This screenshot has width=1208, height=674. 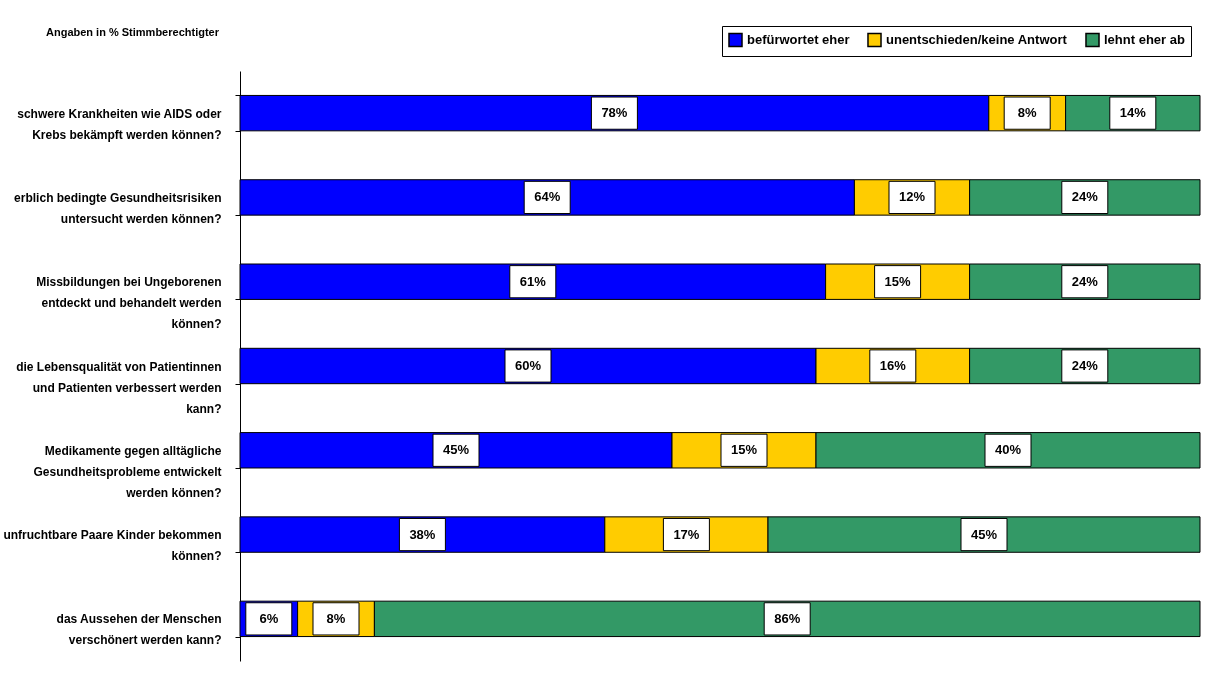 I want to click on y-tick-label: Missbildungen bei Ungeborenen entdeckt und behandelt werden können?, so click(x=129, y=303).